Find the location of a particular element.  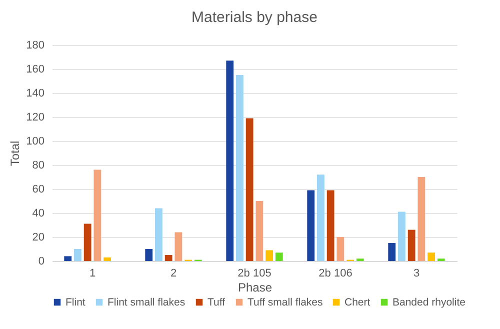

legend-label: Chert is located at coordinates (357, 302).